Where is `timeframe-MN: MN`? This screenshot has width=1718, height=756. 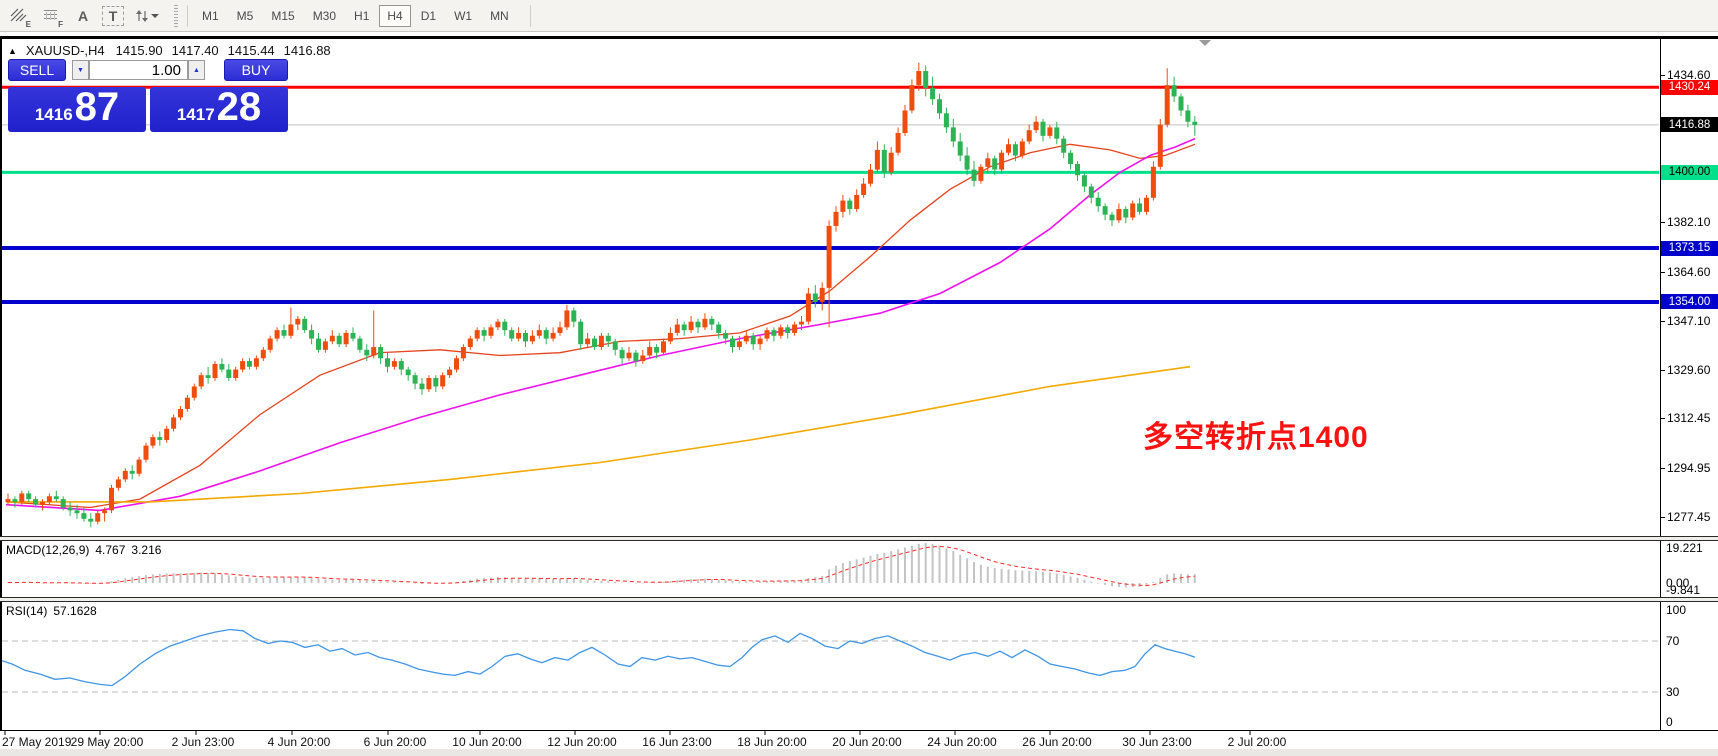
timeframe-MN: MN is located at coordinates (499, 15).